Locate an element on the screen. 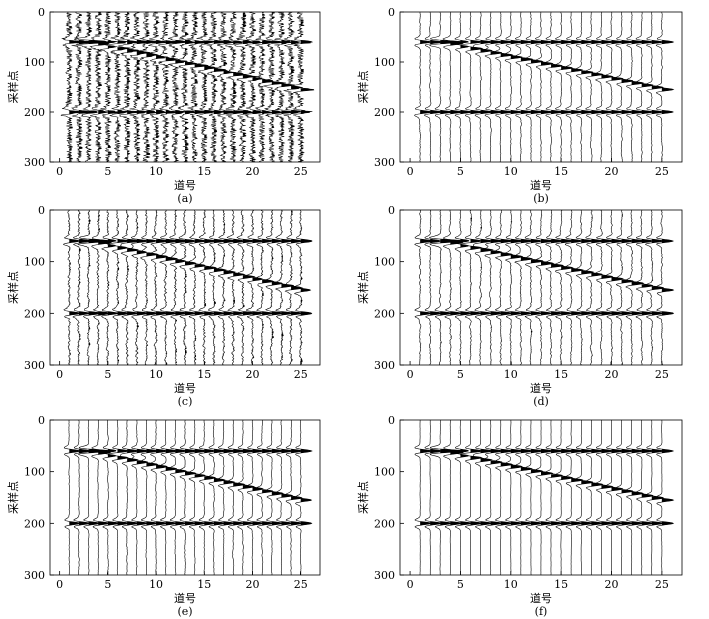 The image size is (709, 619). y-tick-label: 300 is located at coordinates (384, 365).